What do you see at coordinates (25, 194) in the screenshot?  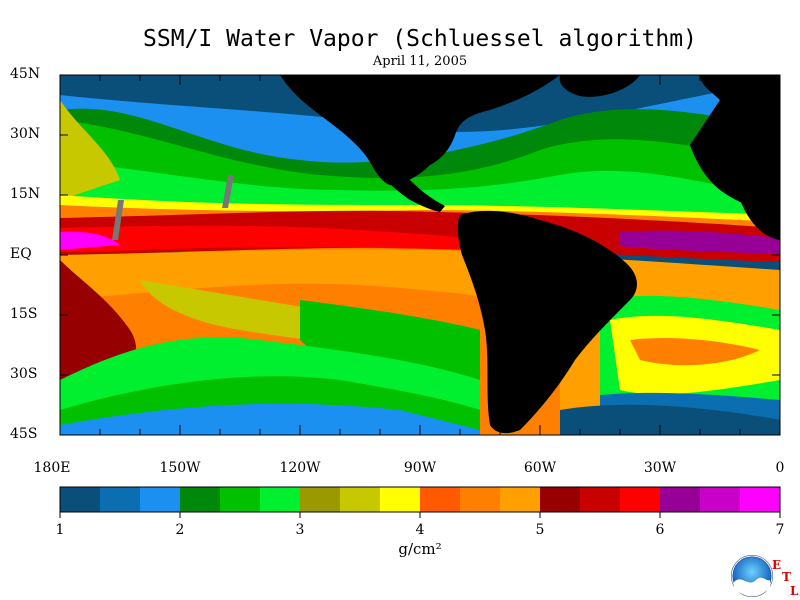 I see `lat-label: 15N` at bounding box center [25, 194].